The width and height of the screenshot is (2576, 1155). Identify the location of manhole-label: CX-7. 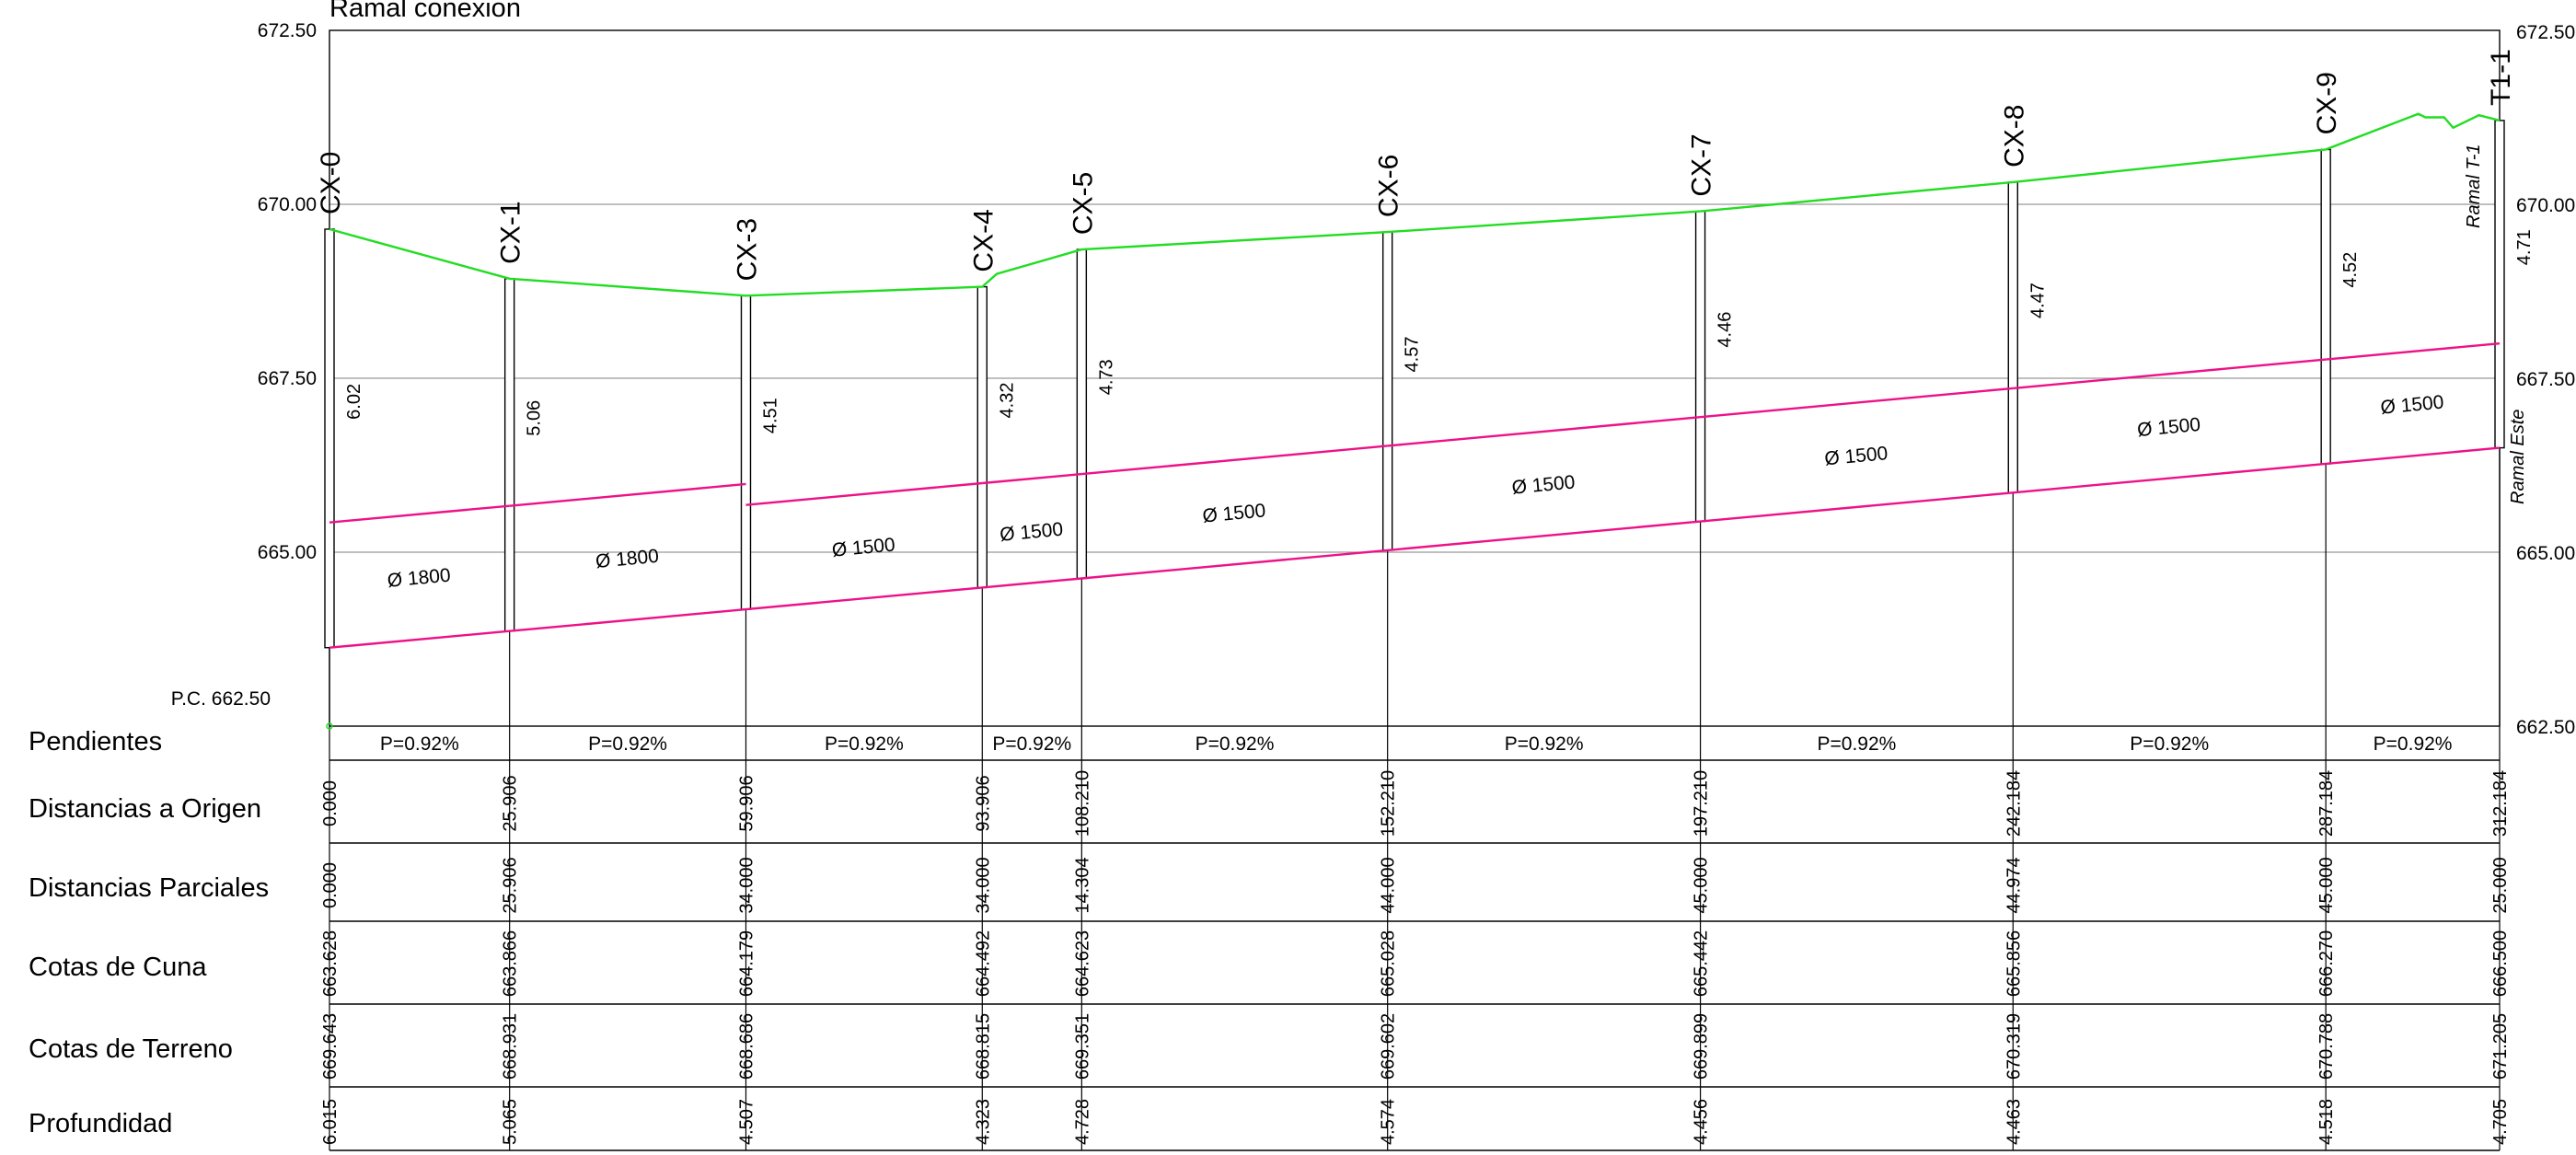
(1702, 164).